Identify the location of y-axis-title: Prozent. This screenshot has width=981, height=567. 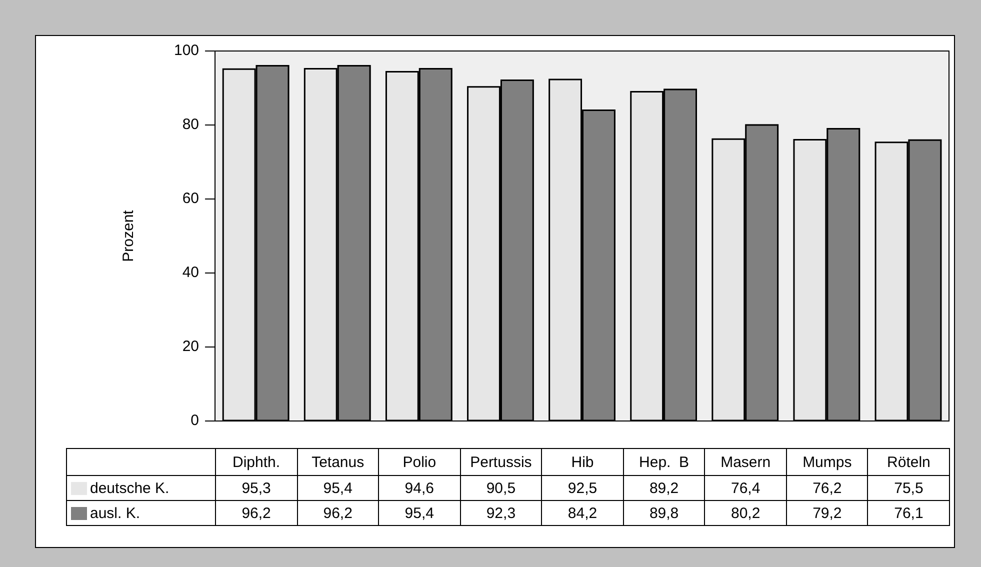
(129, 235).